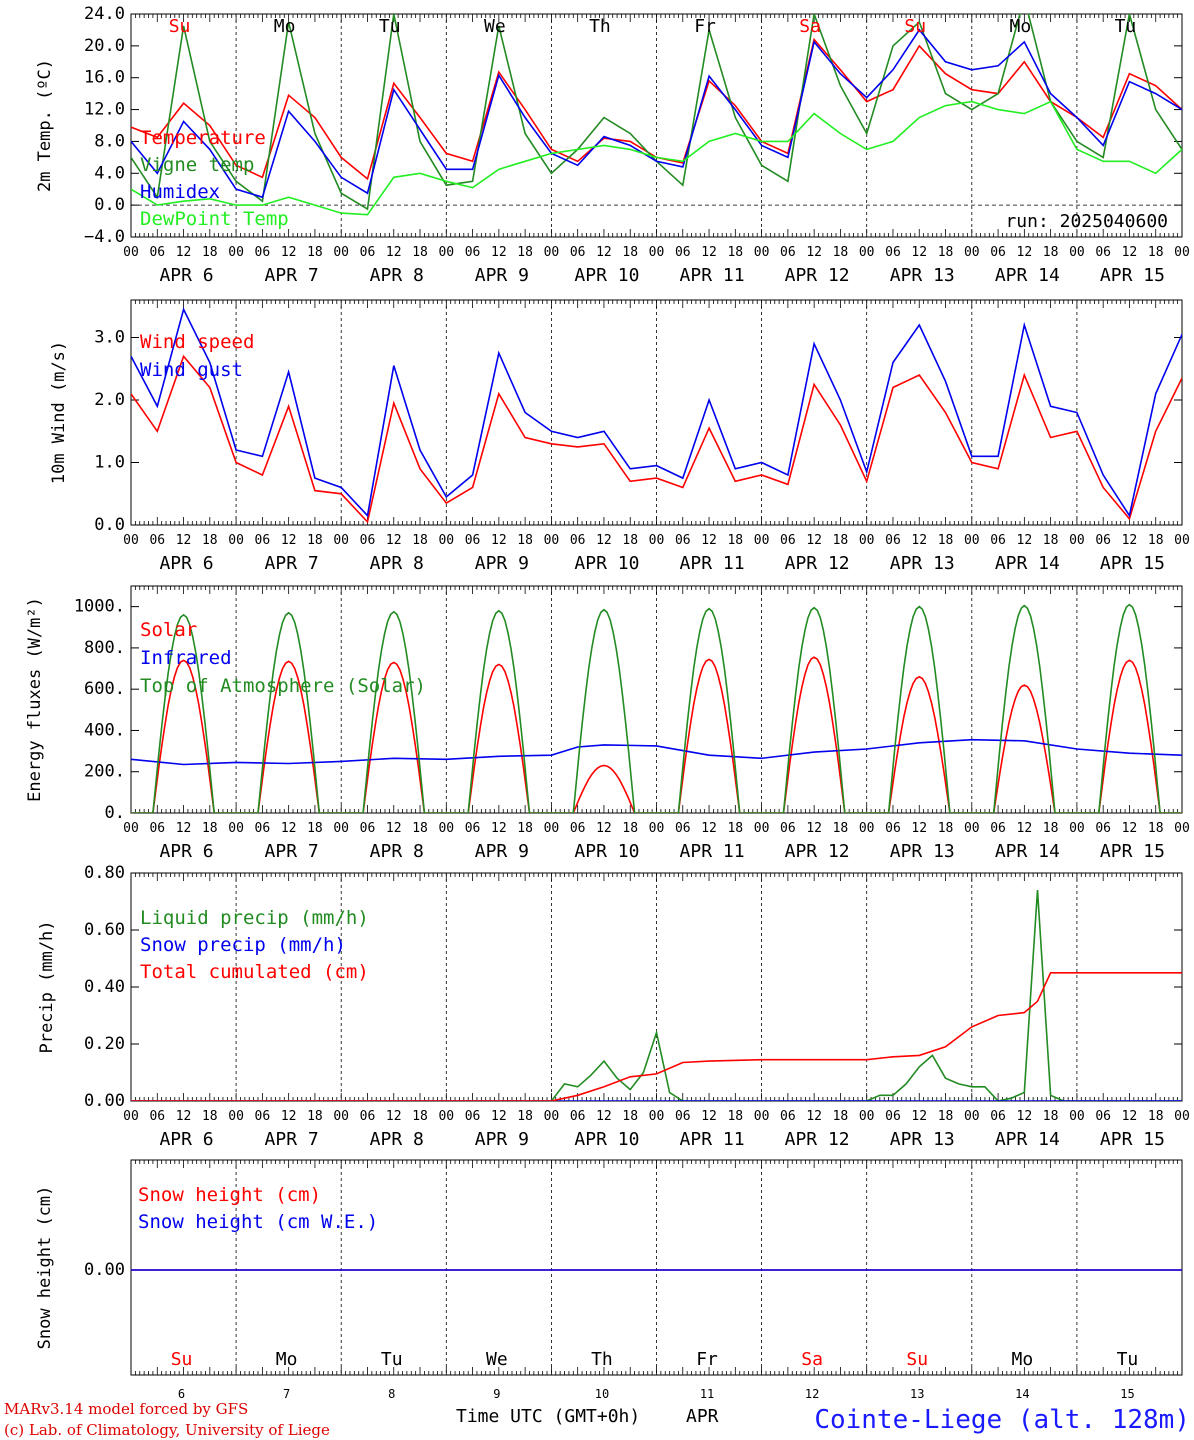  What do you see at coordinates (203, 138) in the screenshot?
I see `legend-entry: Temperature` at bounding box center [203, 138].